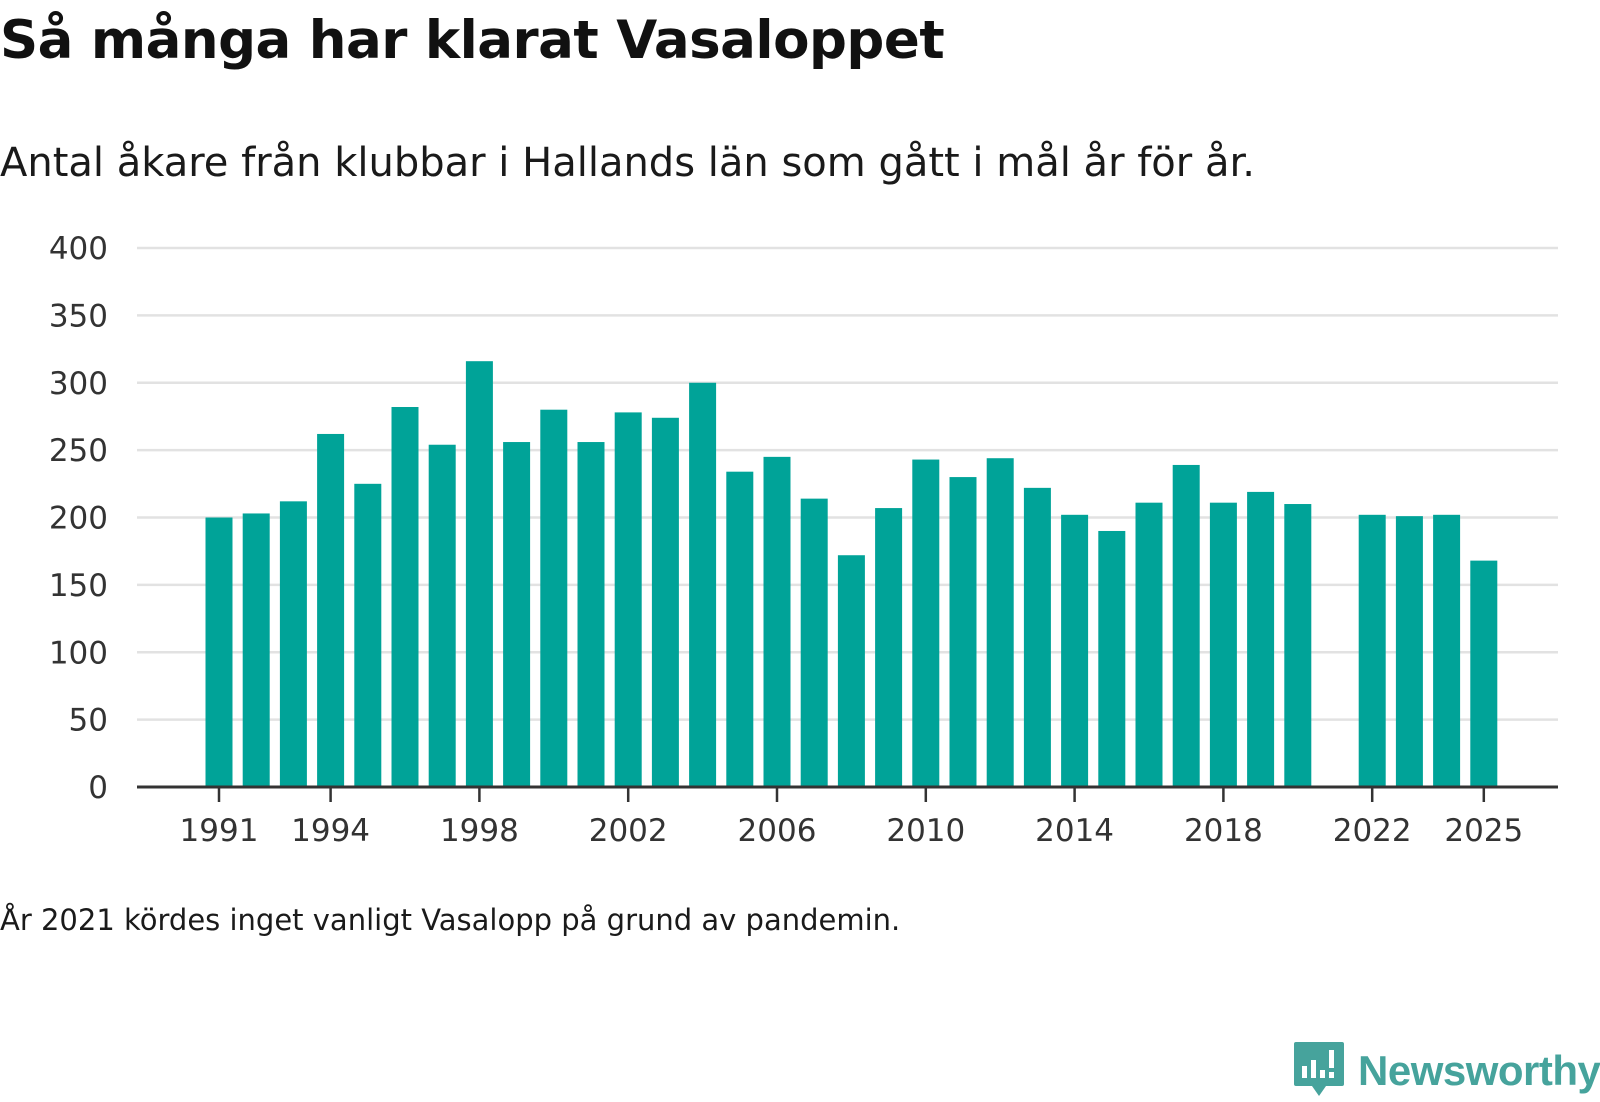 The width and height of the screenshot is (1600, 1102). Describe the element at coordinates (472, 40) in the screenshot. I see `chart-title: Så många har klarat Vasaloppet` at that location.